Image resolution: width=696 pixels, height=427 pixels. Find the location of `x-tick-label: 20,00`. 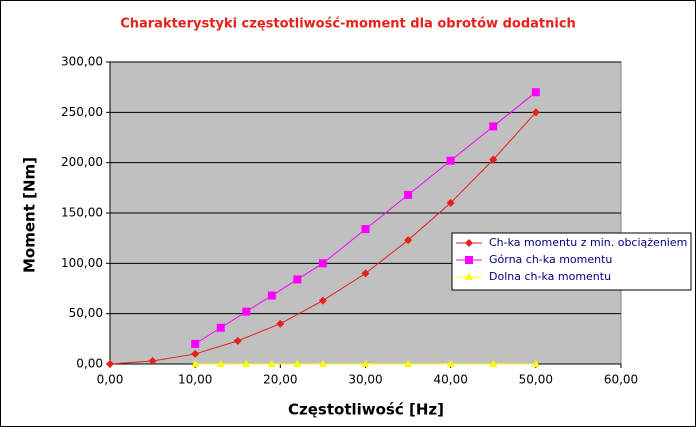

x-tick-label: 20,00 is located at coordinates (280, 380).